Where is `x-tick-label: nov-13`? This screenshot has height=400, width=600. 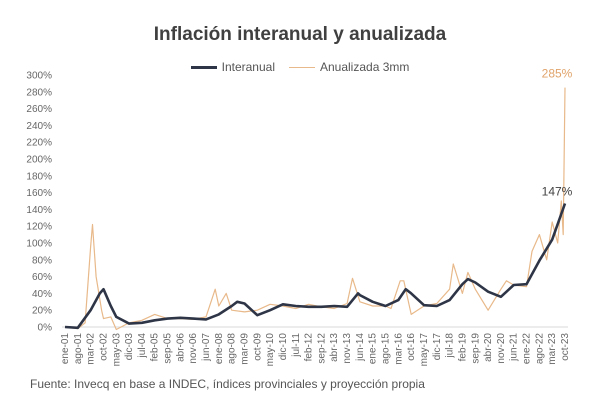
x-tick-label: nov-13 is located at coordinates (347, 348).